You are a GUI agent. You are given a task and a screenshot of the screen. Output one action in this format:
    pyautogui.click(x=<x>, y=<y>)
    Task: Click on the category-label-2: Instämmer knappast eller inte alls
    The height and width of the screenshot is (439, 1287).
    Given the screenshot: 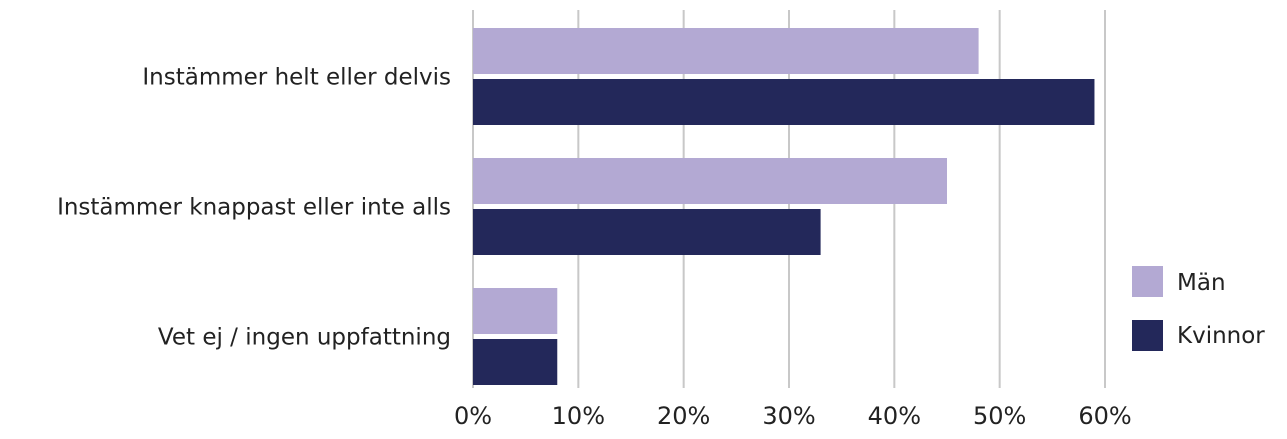 What is the action you would take?
    pyautogui.click(x=254, y=208)
    